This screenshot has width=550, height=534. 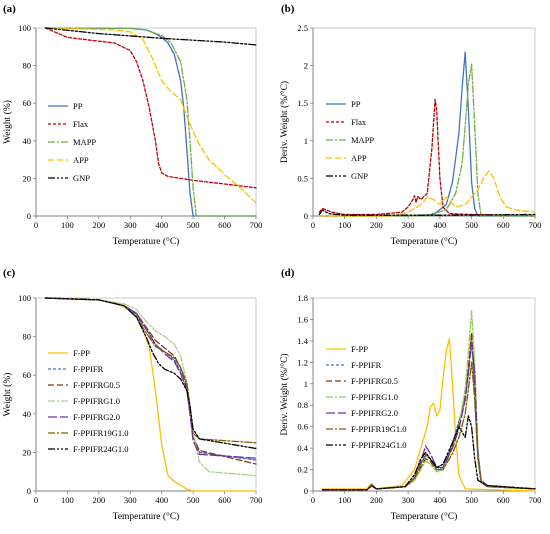 I want to click on panel-label-b: (b), so click(x=288, y=9).